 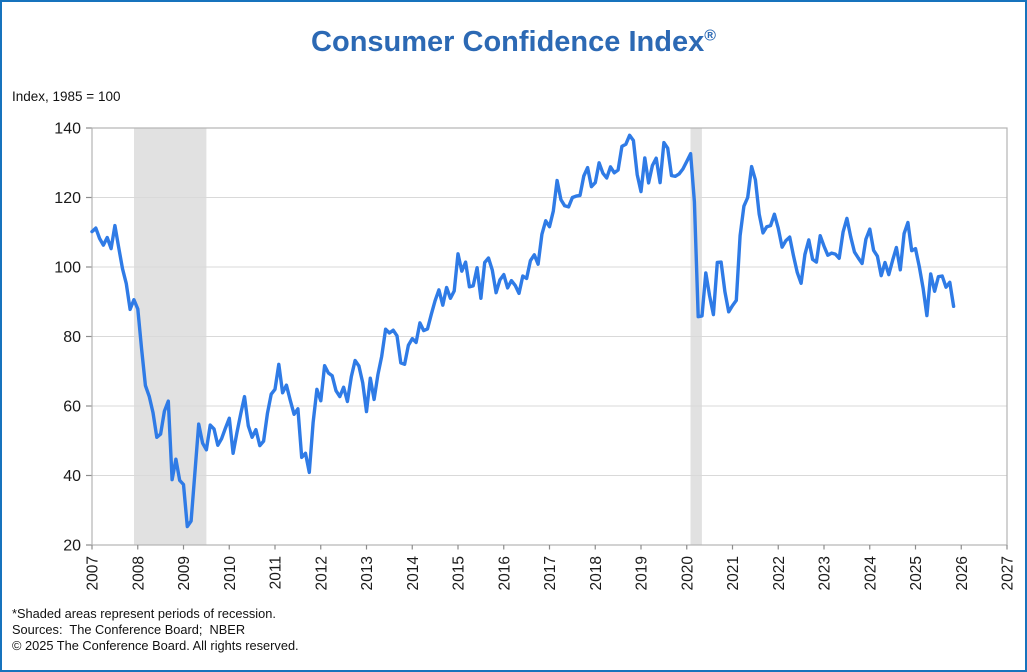 I want to click on x-axis-label: 2025, so click(x=916, y=573).